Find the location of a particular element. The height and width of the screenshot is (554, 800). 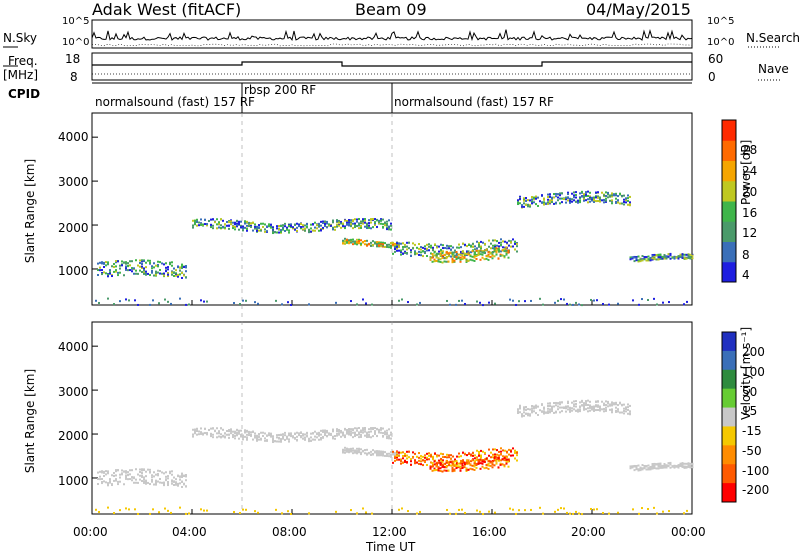

power-cbar-tick-28: 28 is located at coordinates (750, 150).